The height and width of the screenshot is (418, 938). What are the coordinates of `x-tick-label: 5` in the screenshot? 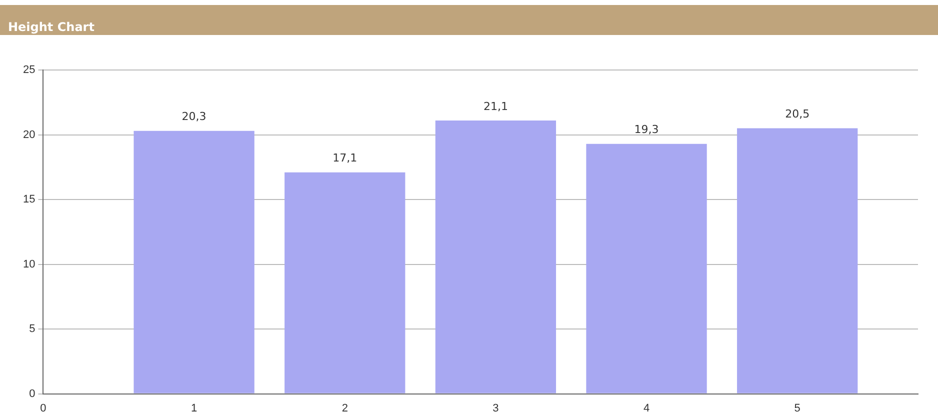 It's located at (797, 408).